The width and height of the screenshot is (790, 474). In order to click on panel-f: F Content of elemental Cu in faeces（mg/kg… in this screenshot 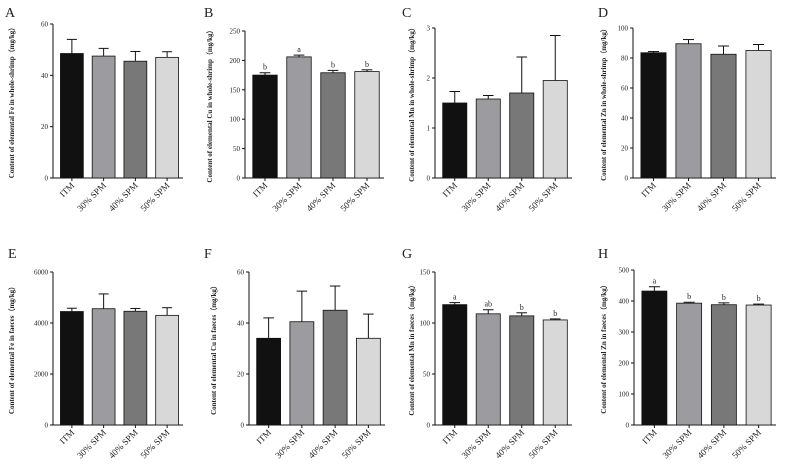, I will do `click(294, 353)`.